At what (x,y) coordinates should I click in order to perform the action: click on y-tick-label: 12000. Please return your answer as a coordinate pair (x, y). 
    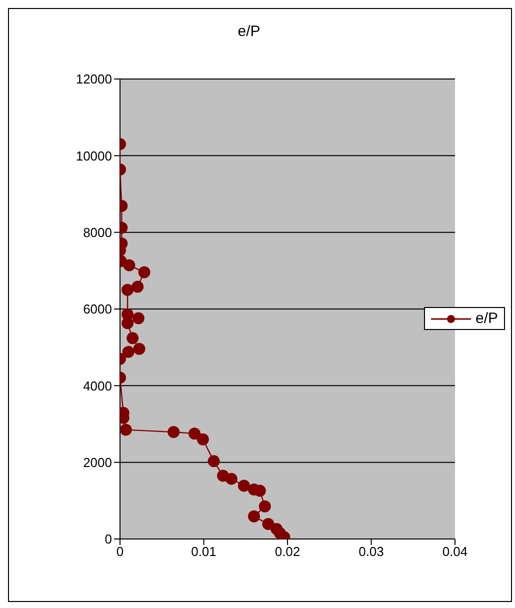
    Looking at the image, I should click on (94, 79).